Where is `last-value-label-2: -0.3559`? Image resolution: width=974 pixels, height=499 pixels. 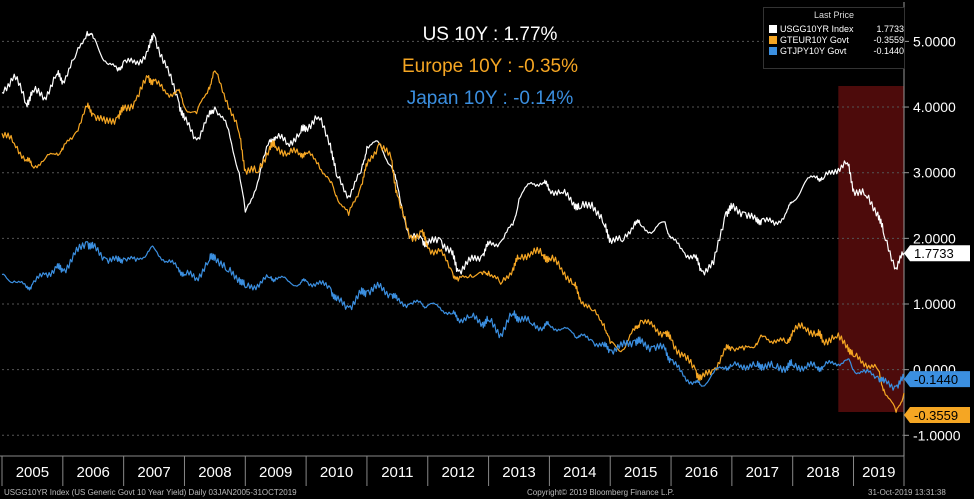 last-value-label-2: -0.3559 is located at coordinates (936, 415).